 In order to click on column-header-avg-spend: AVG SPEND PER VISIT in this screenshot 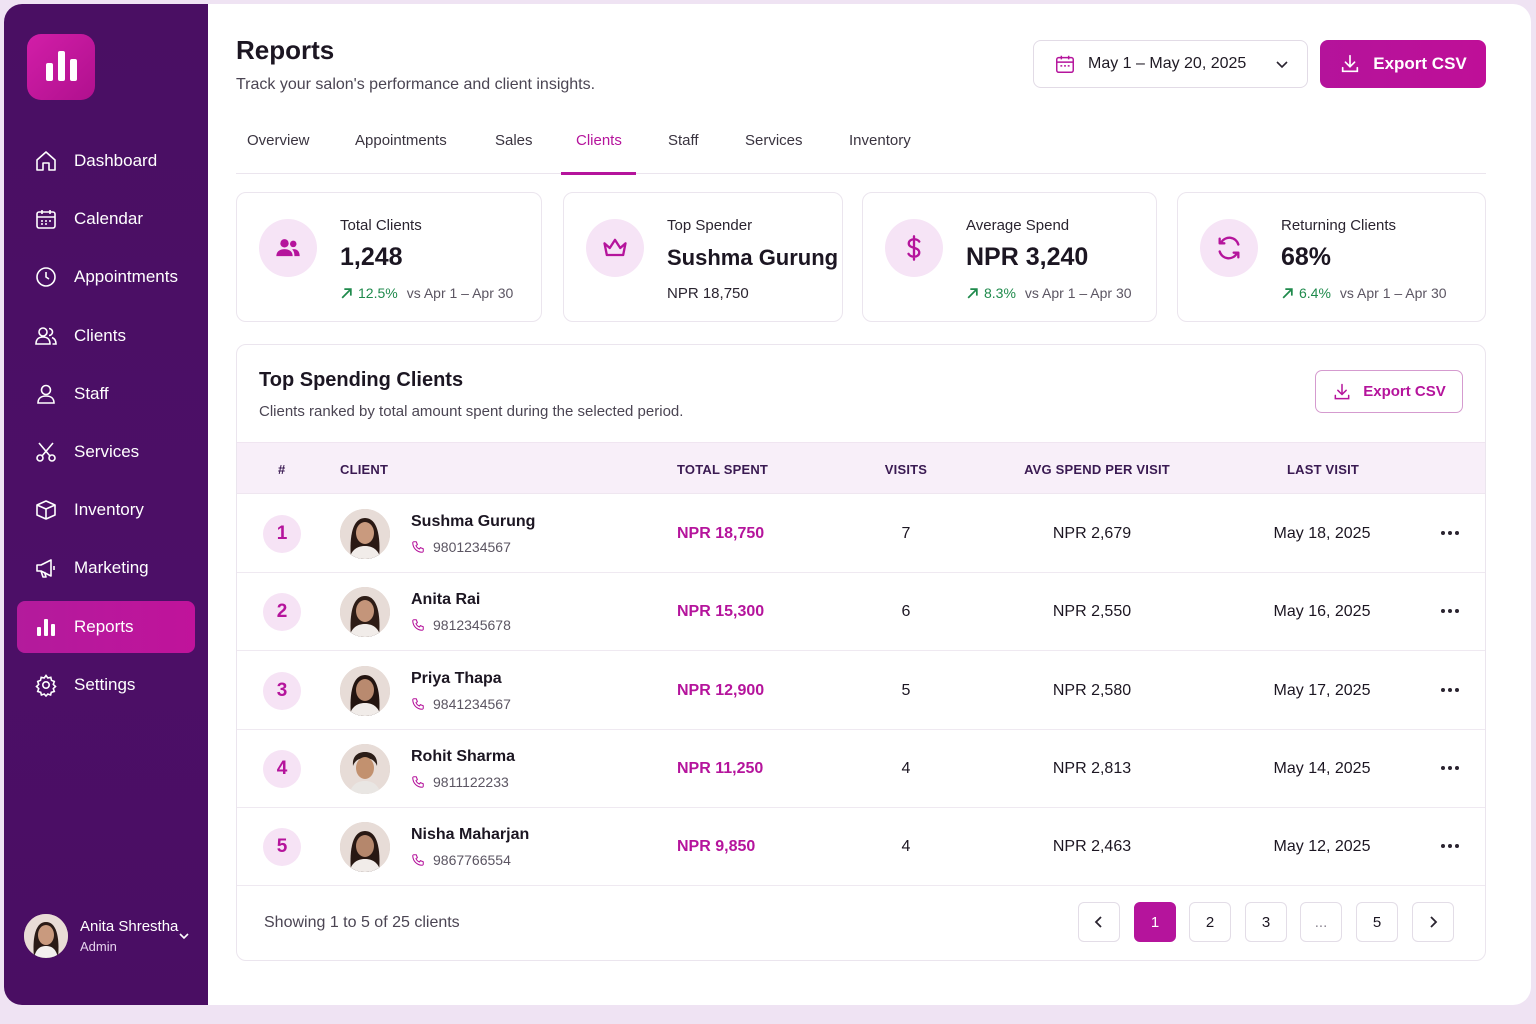, I will do `click(1097, 469)`.